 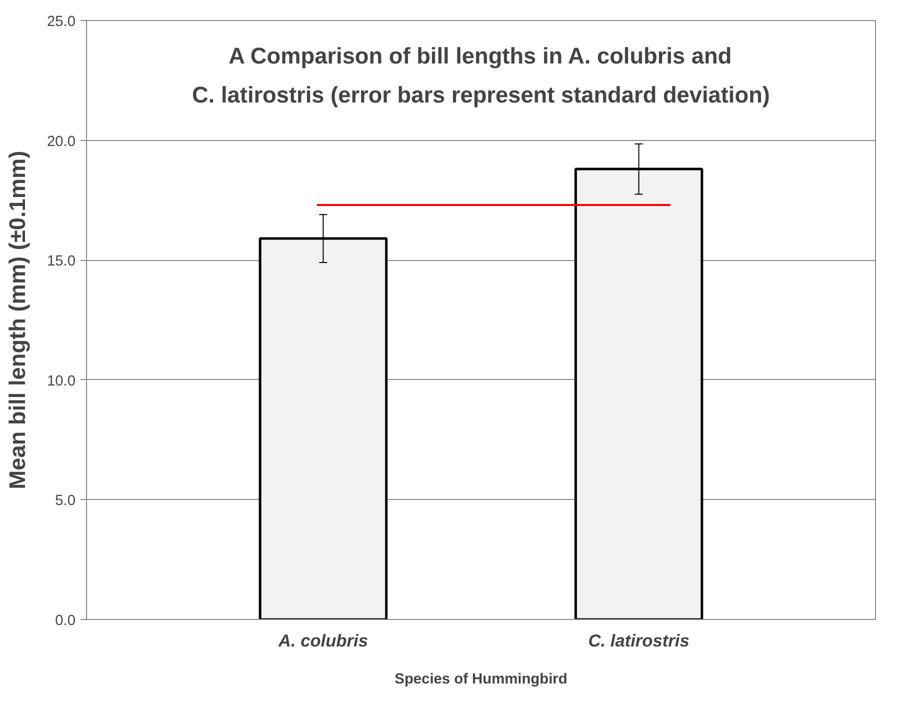 What do you see at coordinates (639, 640) in the screenshot?
I see `x-tick-label: C. latirostris` at bounding box center [639, 640].